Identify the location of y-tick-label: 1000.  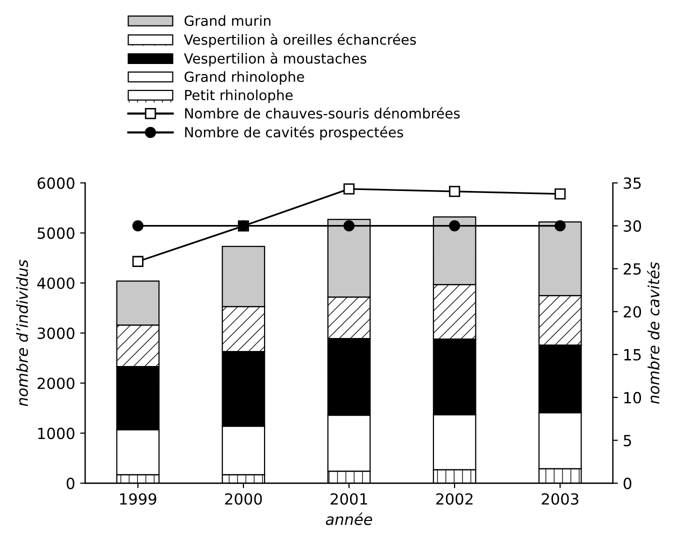
(56, 434).